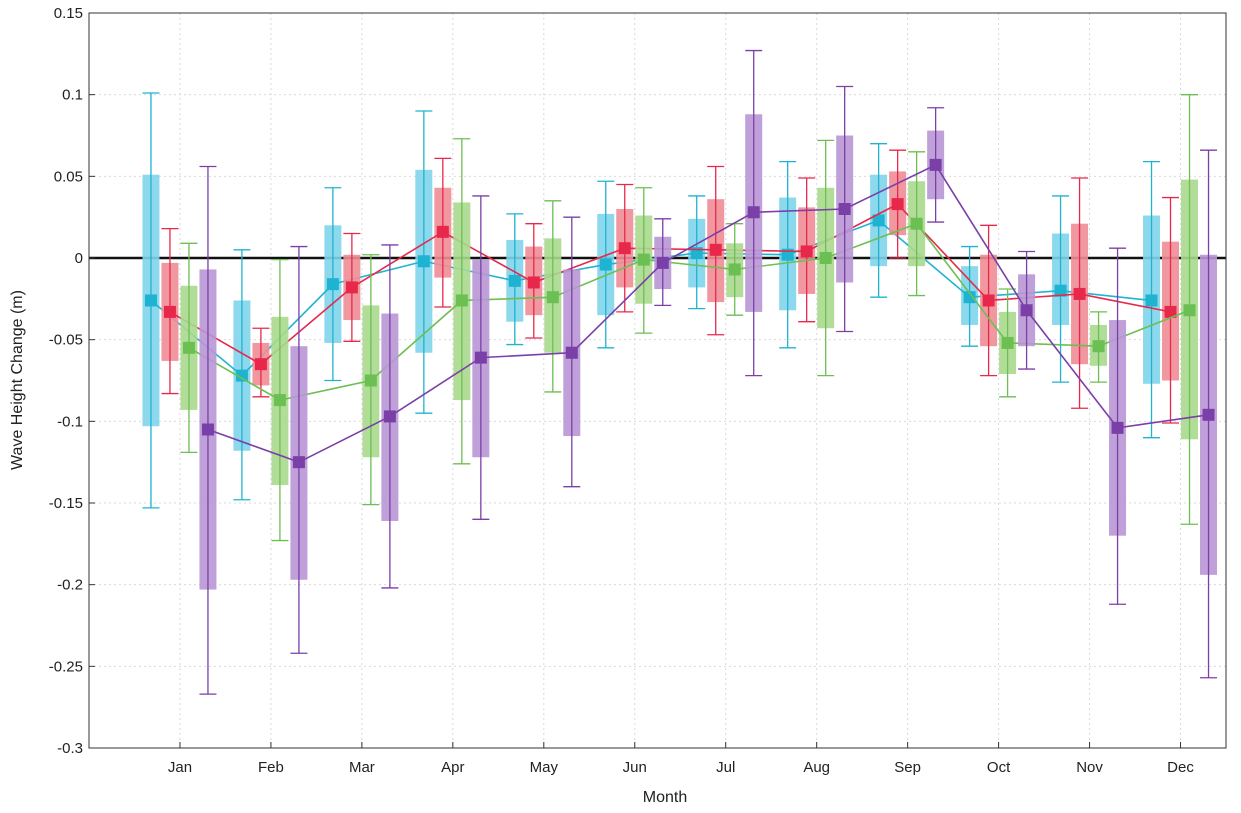  What do you see at coordinates (66, 340) in the screenshot?
I see `y-tick-label: -0.05` at bounding box center [66, 340].